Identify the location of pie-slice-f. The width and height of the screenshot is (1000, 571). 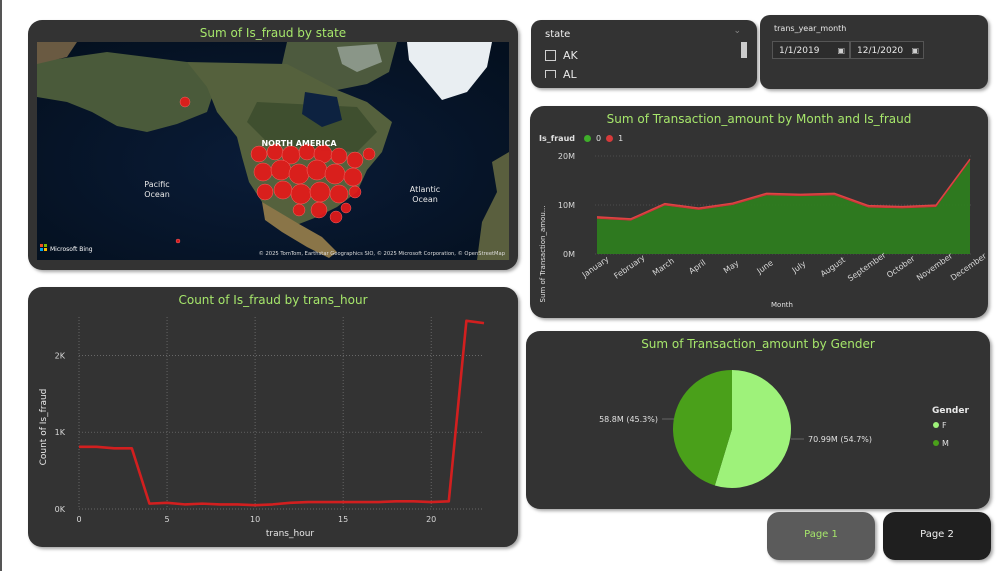
(752, 429).